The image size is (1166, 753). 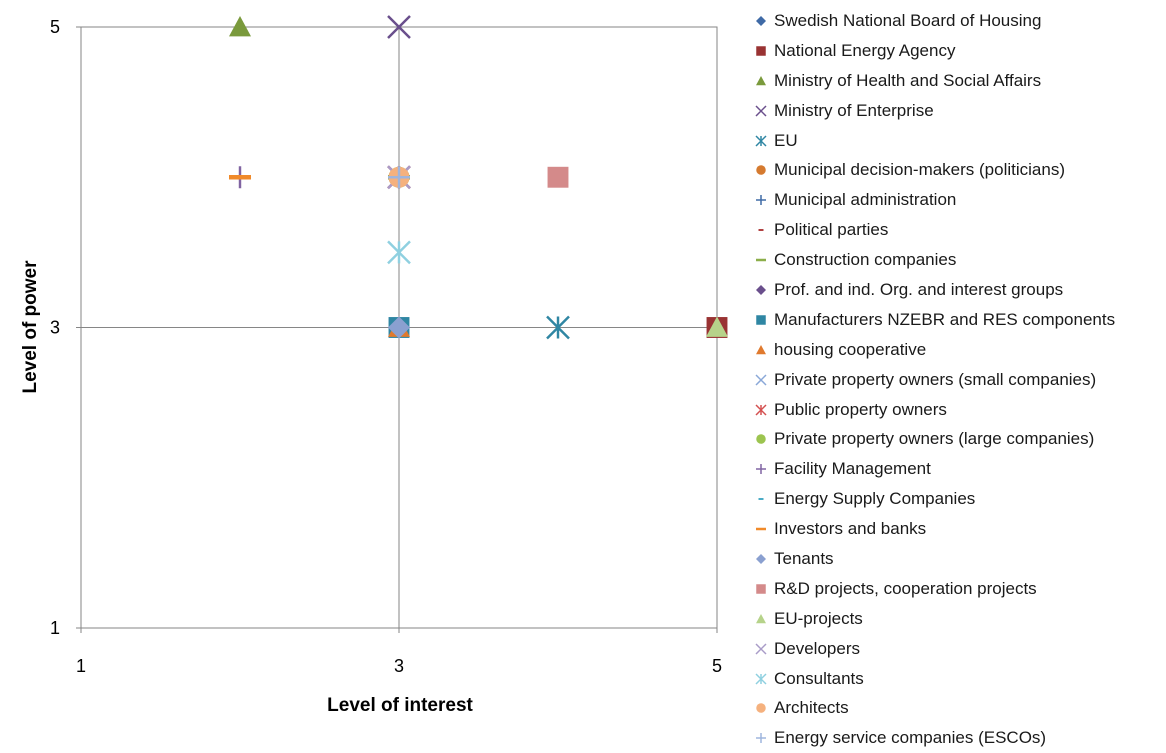 I want to click on legend-item: EU, so click(x=957, y=141).